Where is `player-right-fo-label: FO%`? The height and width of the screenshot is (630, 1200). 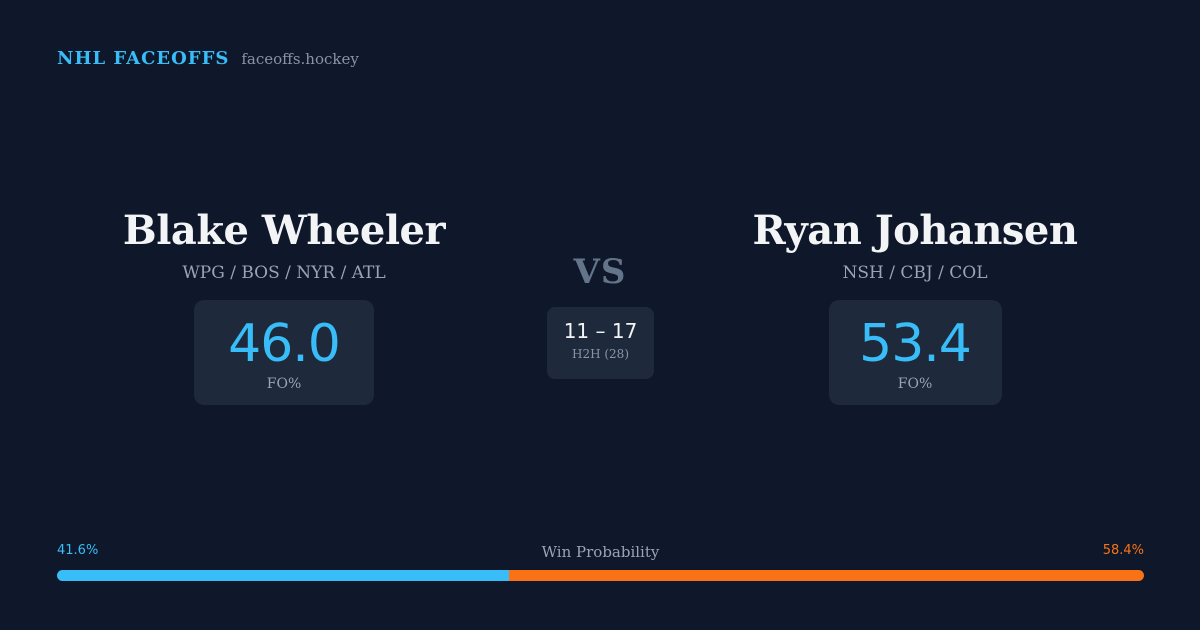
player-right-fo-label: FO% is located at coordinates (915, 384).